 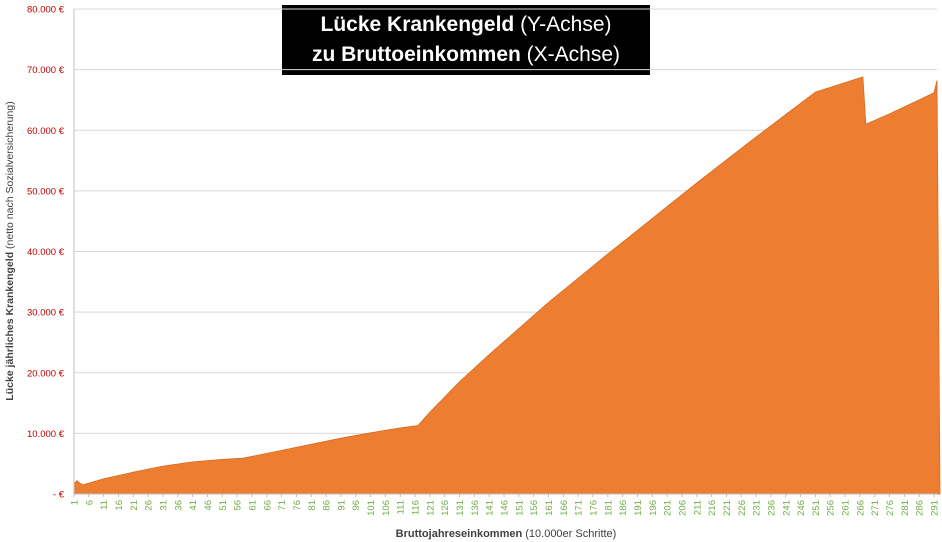 I want to click on x-tick-label: 96, so click(x=356, y=505).